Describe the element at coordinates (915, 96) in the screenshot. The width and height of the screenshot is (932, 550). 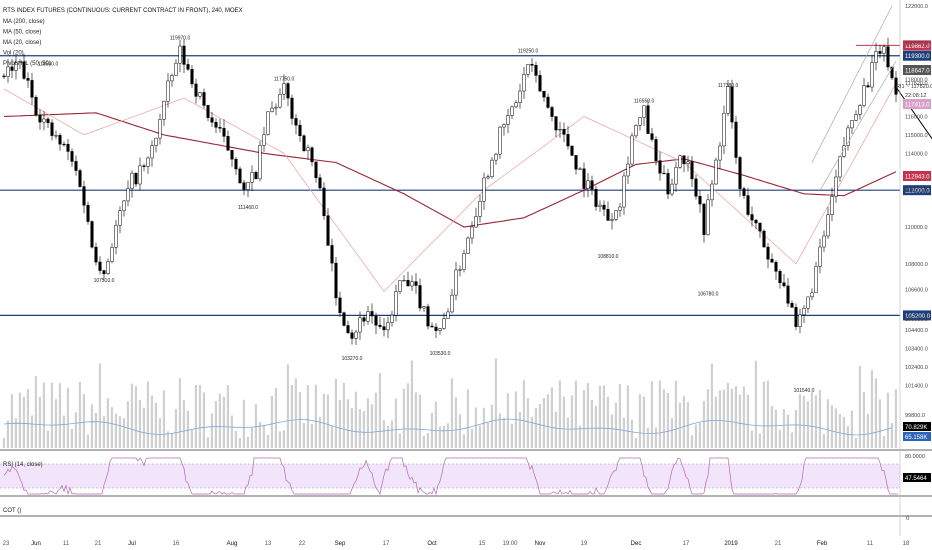
I see `time-label: 22:08:12` at that location.